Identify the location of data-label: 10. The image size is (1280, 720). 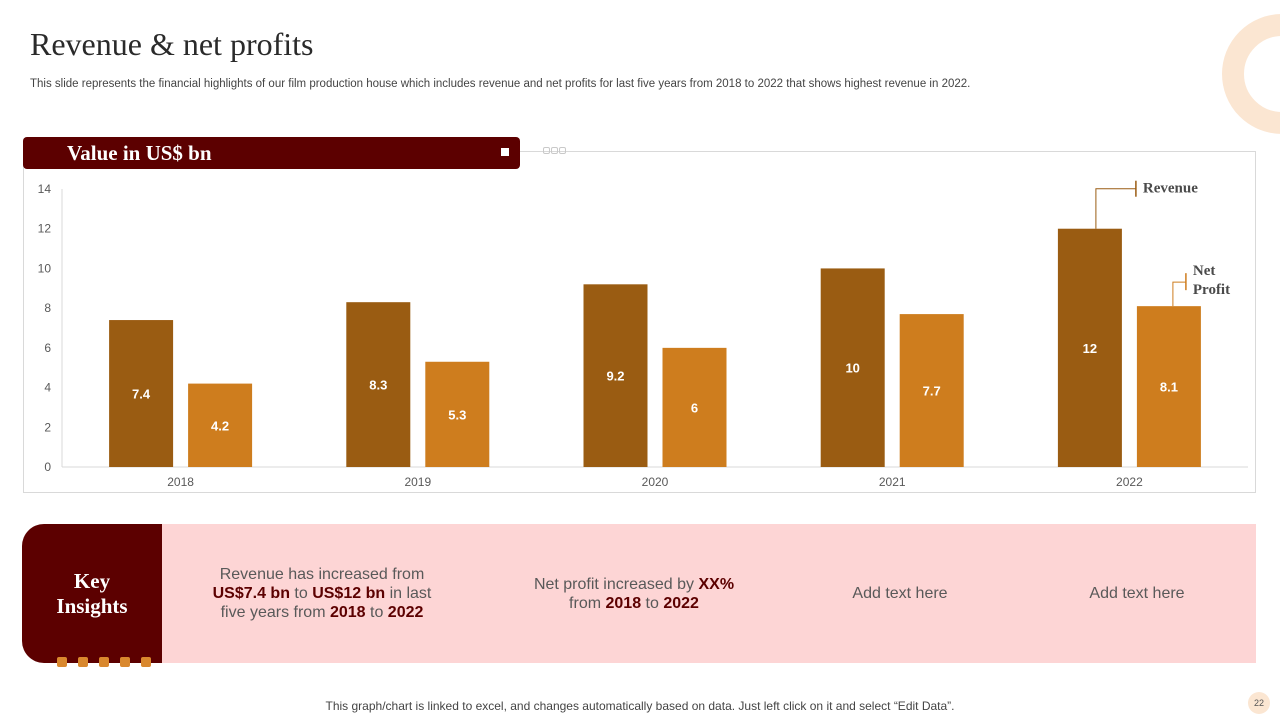
(852, 368).